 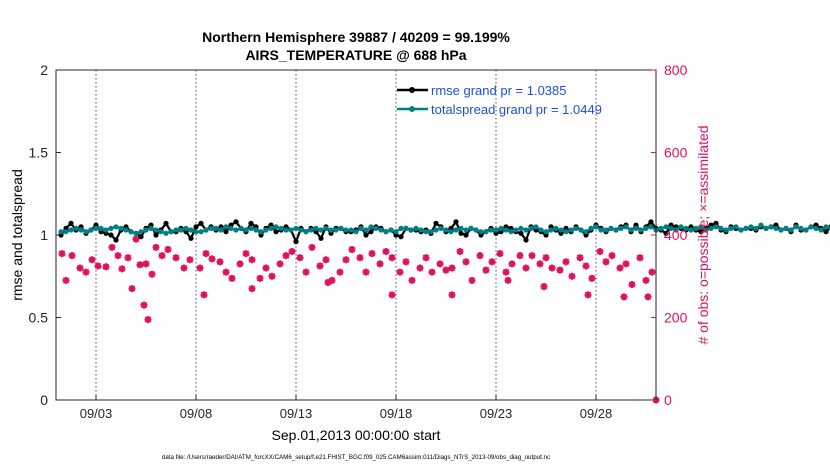 I want to click on legend-rmse-label: rmse grand pr = 1.0385, so click(x=499, y=90).